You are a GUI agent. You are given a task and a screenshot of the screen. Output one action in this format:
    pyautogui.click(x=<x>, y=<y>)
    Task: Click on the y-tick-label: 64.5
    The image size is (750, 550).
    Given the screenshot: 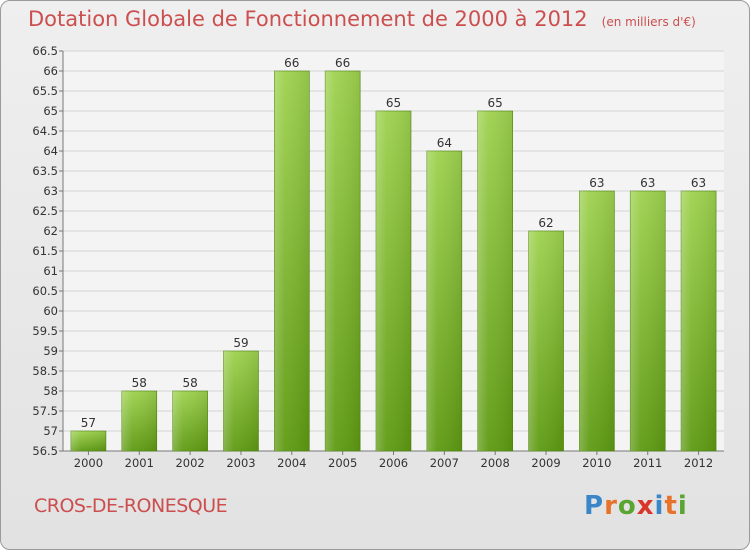 What is the action you would take?
    pyautogui.click(x=45, y=131)
    